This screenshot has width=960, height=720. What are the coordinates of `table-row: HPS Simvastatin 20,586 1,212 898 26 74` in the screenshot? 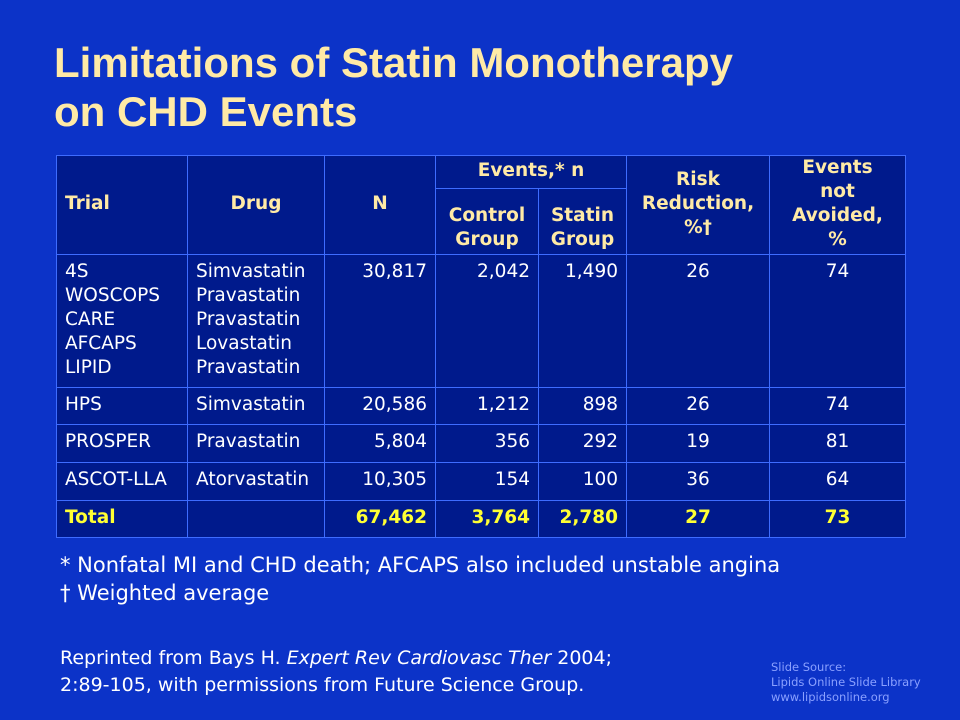 It's located at (481, 406).